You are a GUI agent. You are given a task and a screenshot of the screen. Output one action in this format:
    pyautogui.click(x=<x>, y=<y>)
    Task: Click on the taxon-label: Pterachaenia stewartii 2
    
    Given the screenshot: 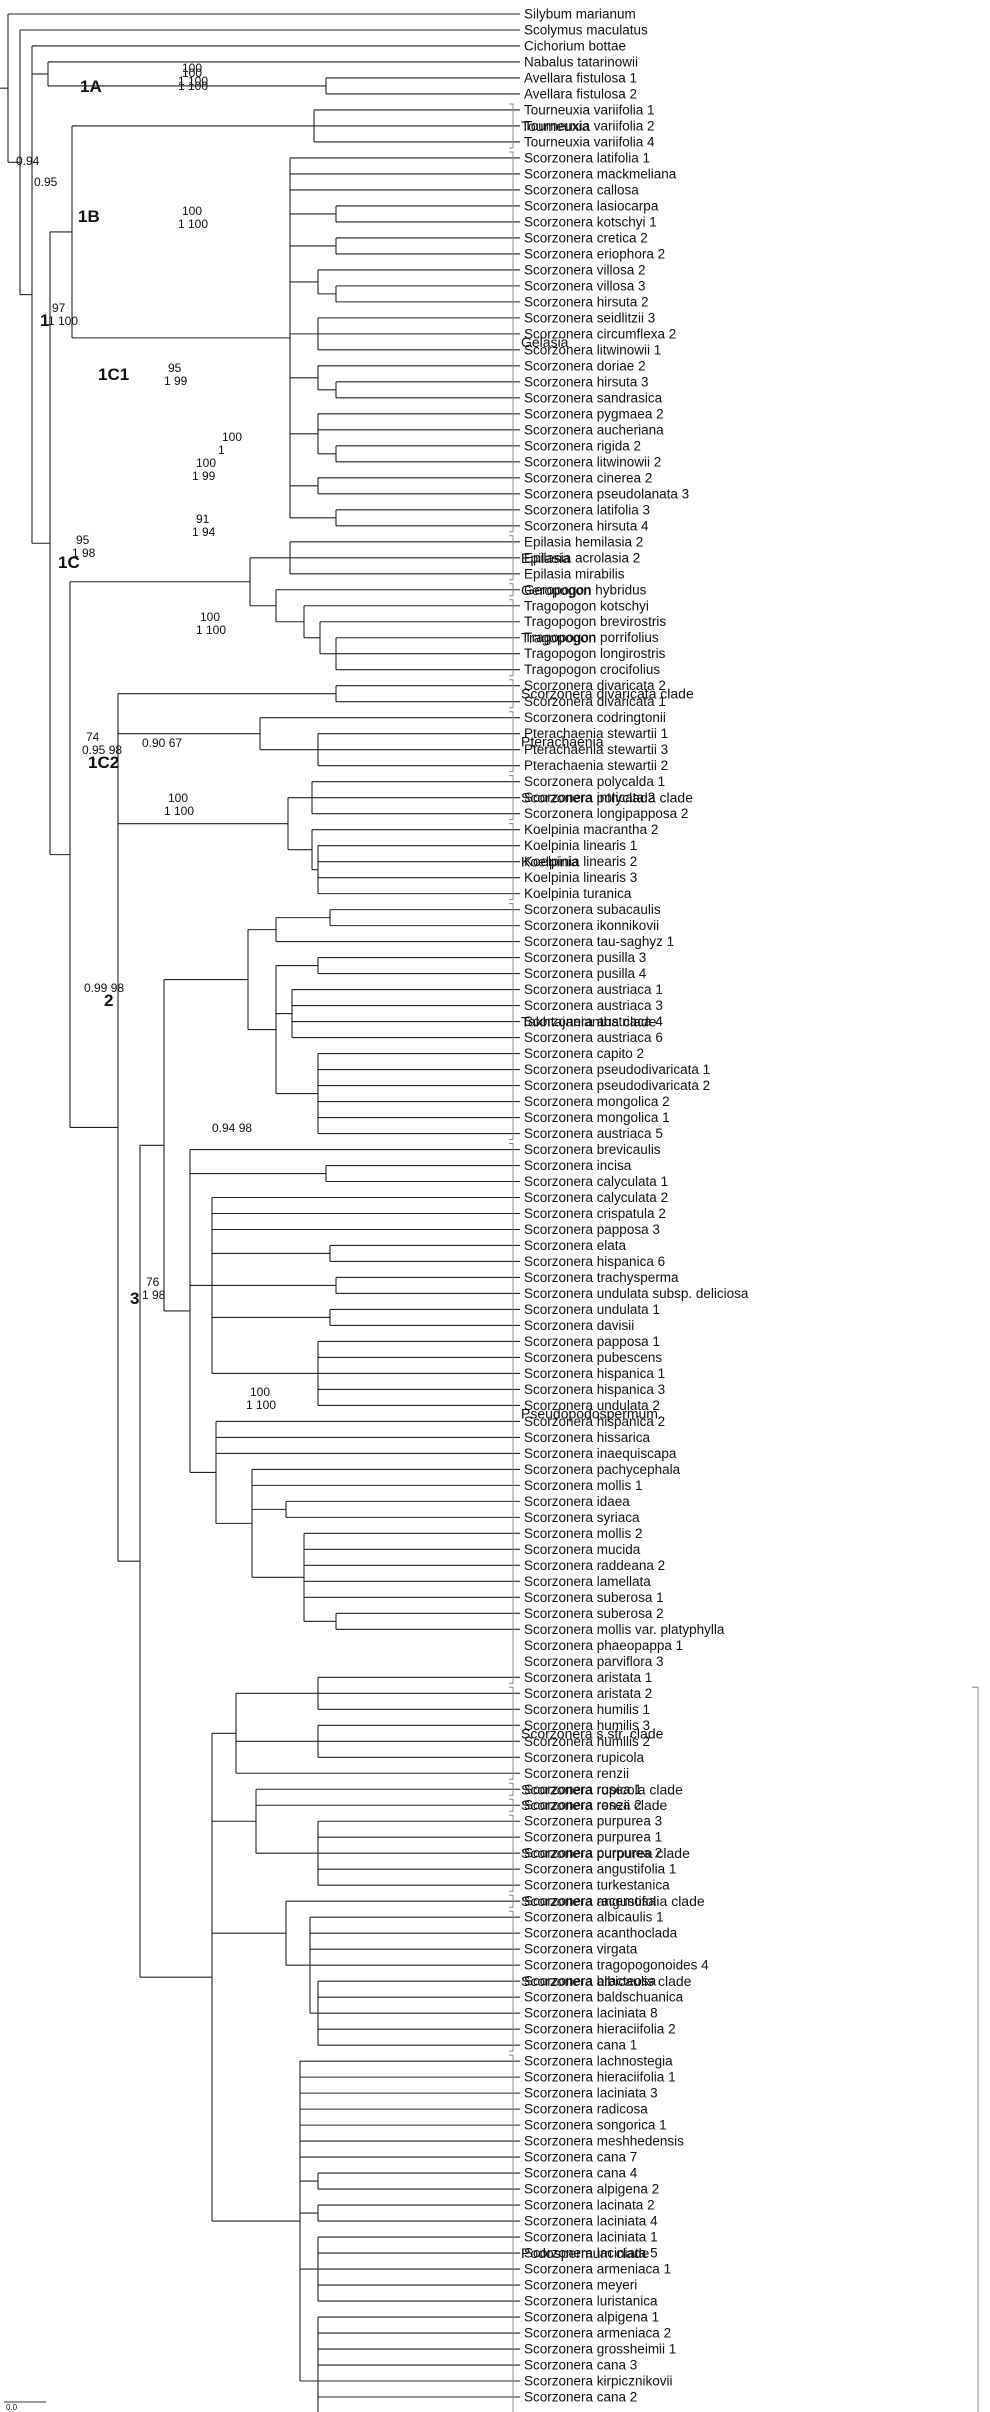 What is the action you would take?
    pyautogui.click(x=596, y=765)
    